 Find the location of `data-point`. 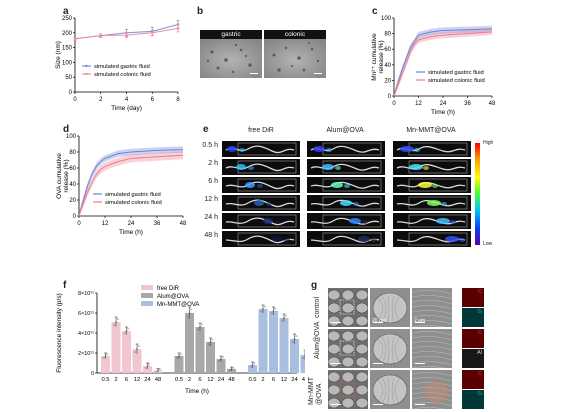

data-point is located at coordinates (100, 35).